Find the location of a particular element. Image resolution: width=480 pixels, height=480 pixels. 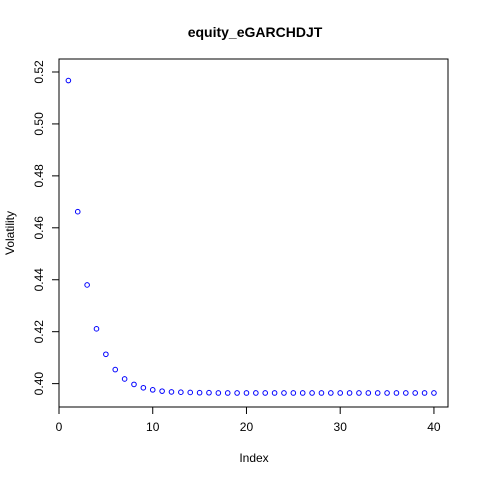

y-tick-label-3: 0.46 is located at coordinates (39, 228).